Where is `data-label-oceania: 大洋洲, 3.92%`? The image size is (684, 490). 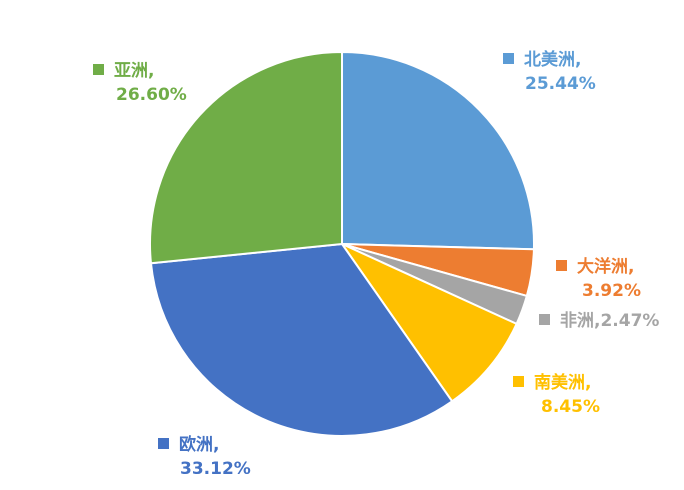
data-label-oceania: 大洋洲, 3.92% is located at coordinates (598, 279).